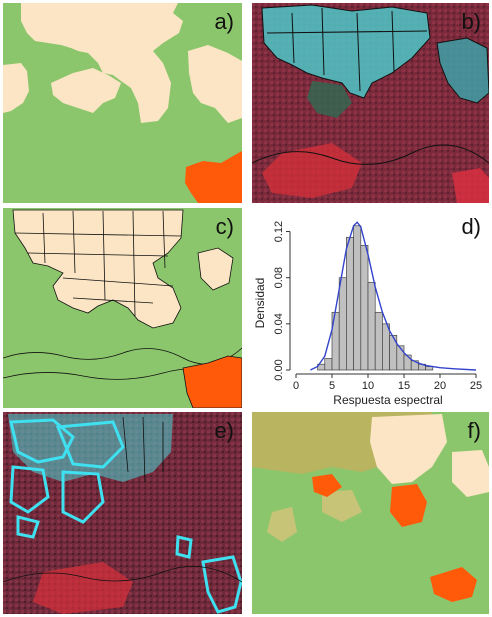  I want to click on y-tick-label: 0.04, so click(279, 323).